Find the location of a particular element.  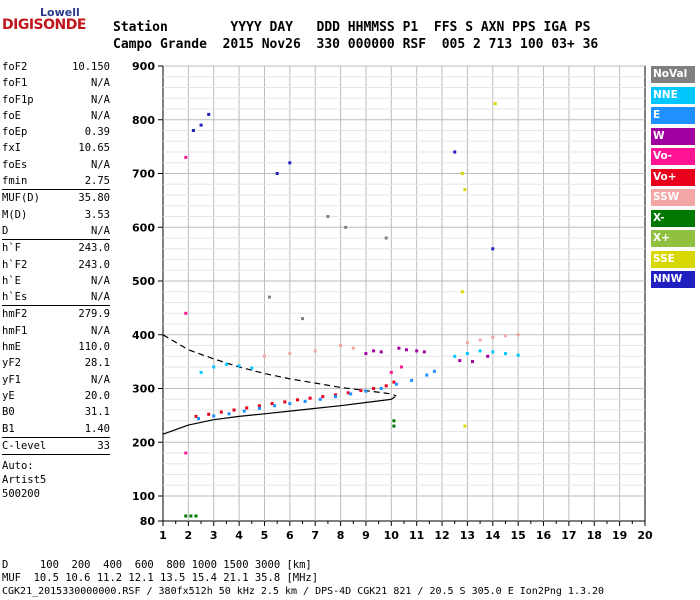

param-label: B1 is located at coordinates (8, 428).